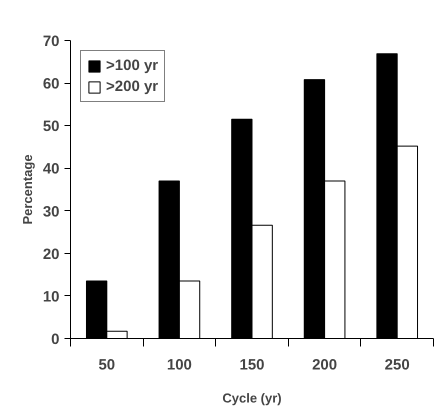  What do you see at coordinates (397, 365) in the screenshot?
I see `x-tick-label: 250` at bounding box center [397, 365].